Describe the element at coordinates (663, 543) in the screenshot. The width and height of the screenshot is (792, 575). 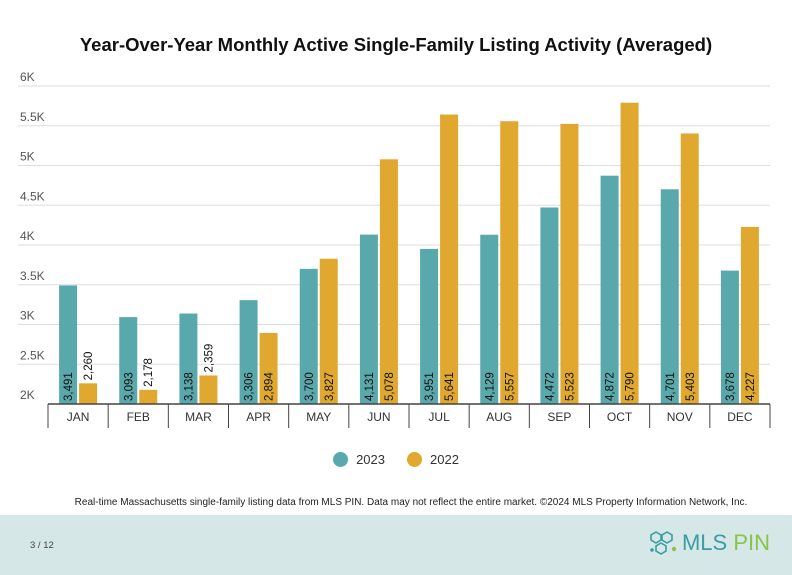
I see `network-cluster-icon` at that location.